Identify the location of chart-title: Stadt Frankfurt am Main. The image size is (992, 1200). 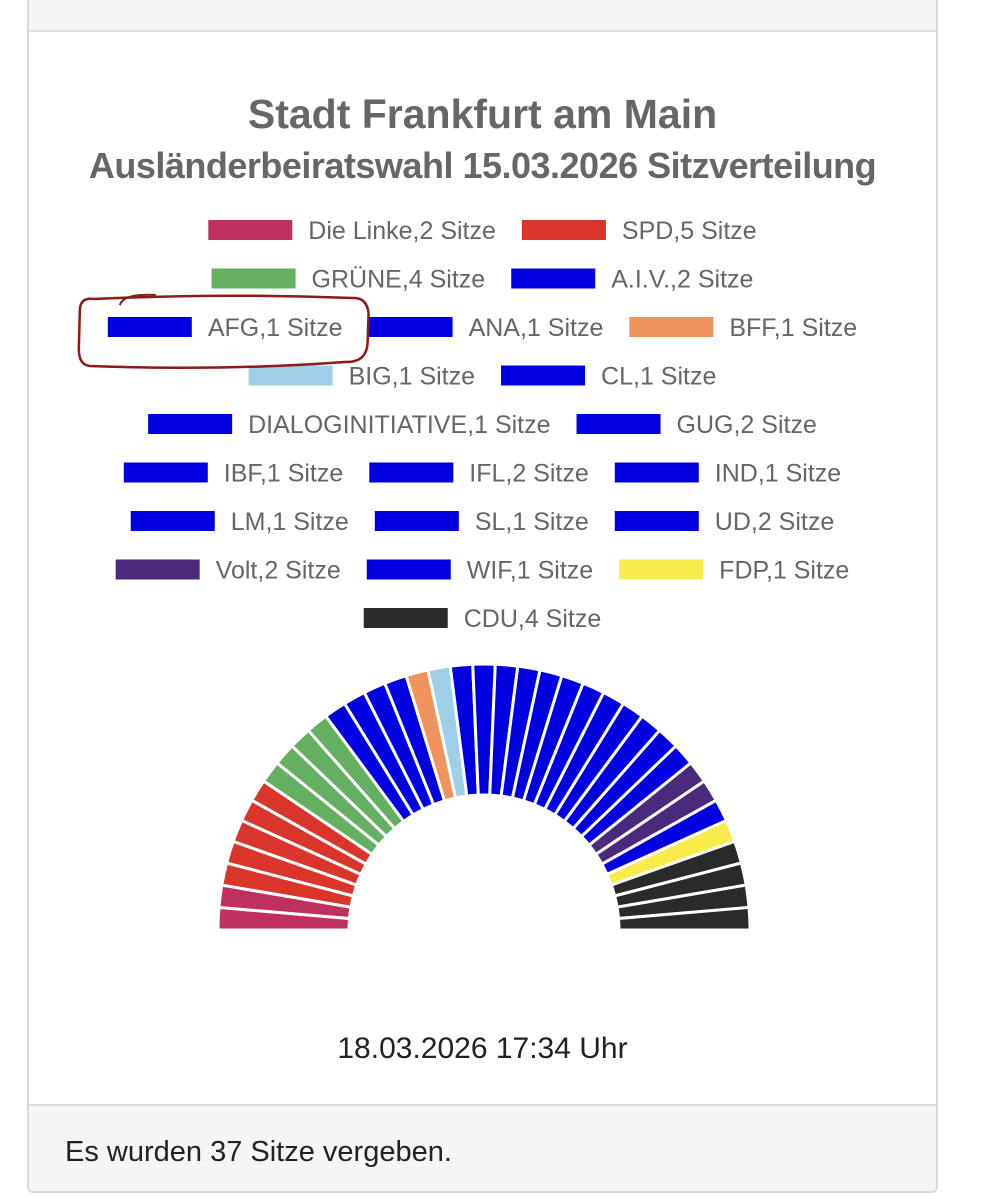
(482, 114).